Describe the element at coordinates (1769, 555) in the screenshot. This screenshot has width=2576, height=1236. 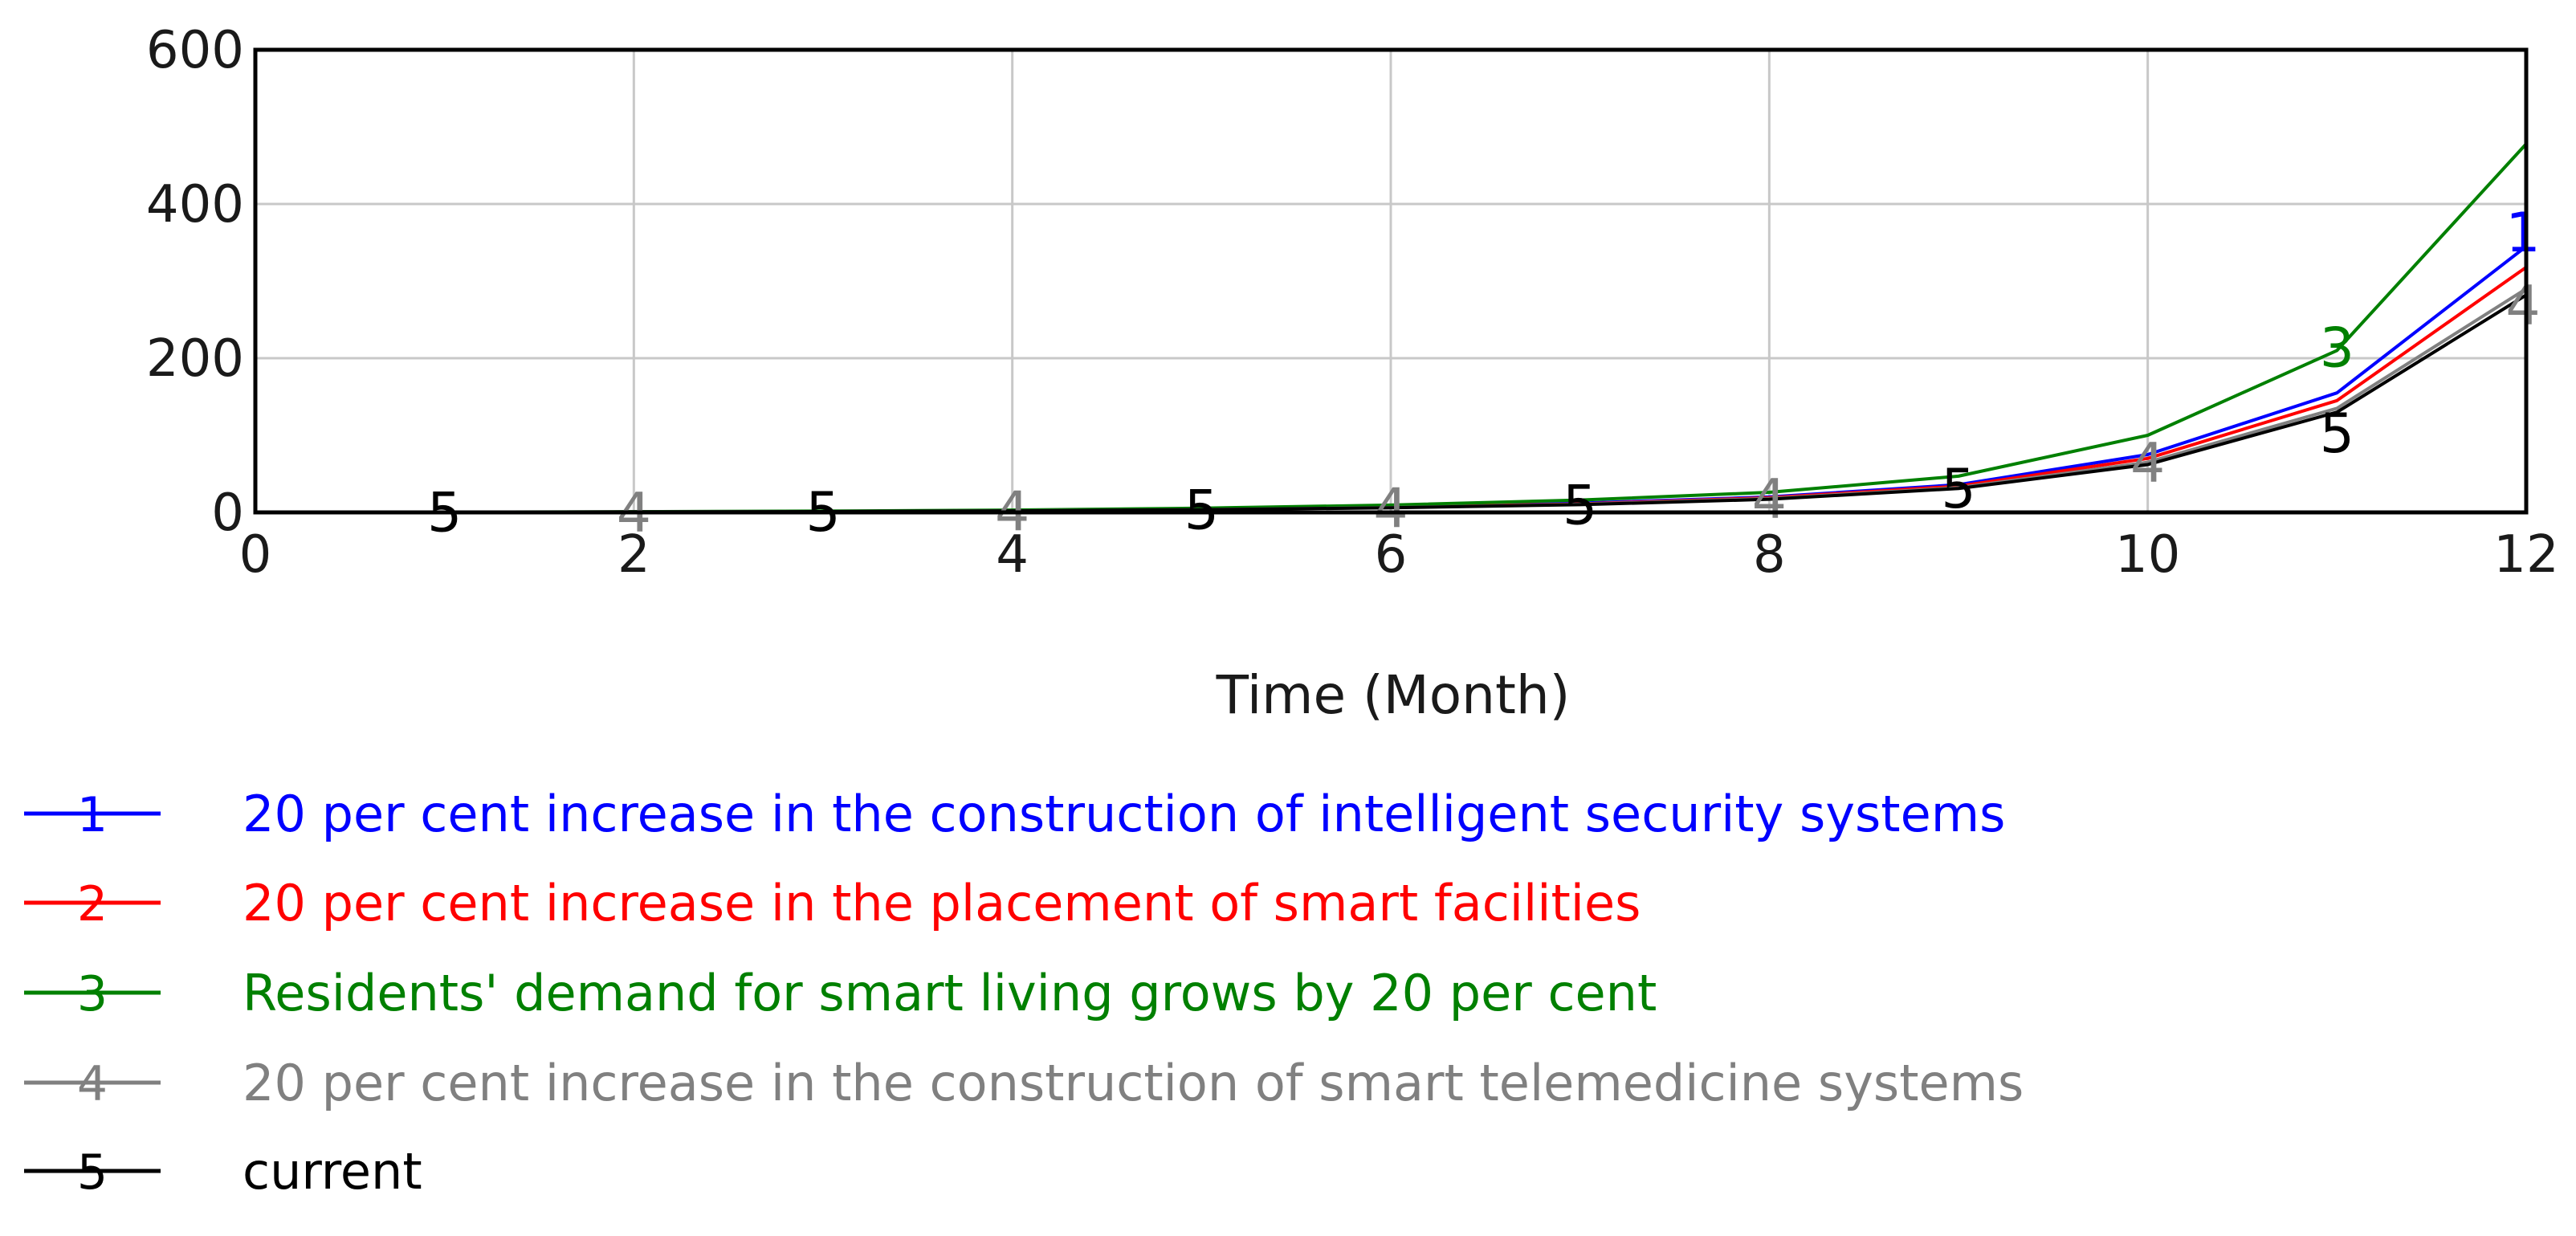
I see `x-tick-label: 8` at that location.